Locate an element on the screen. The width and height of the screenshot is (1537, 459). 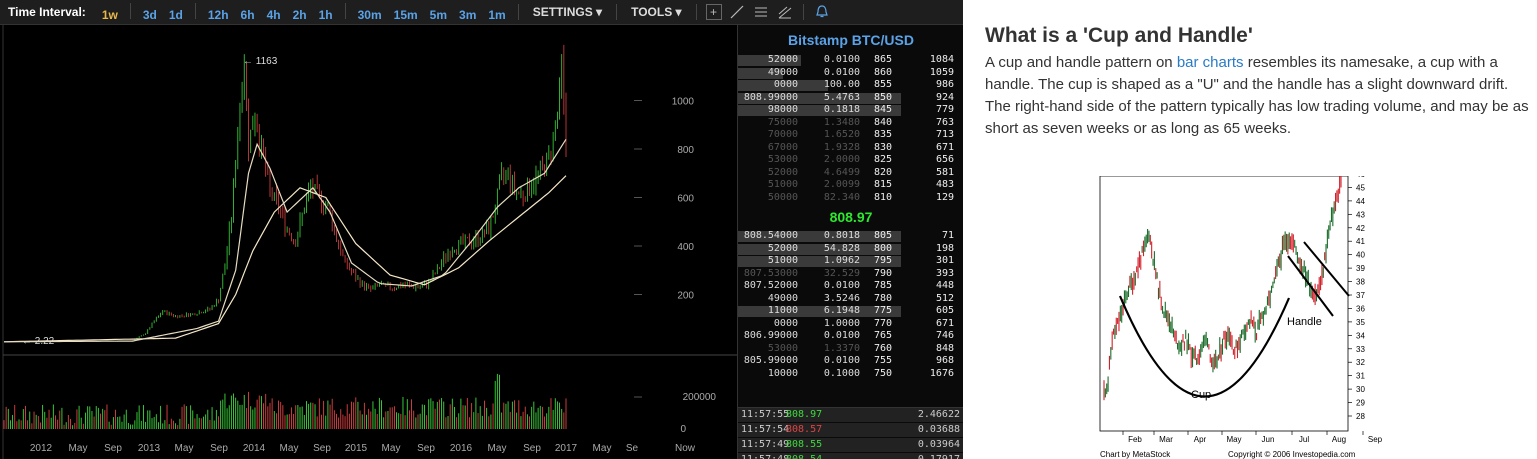
order-amount: 2.0099 is located at coordinates (841, 184).